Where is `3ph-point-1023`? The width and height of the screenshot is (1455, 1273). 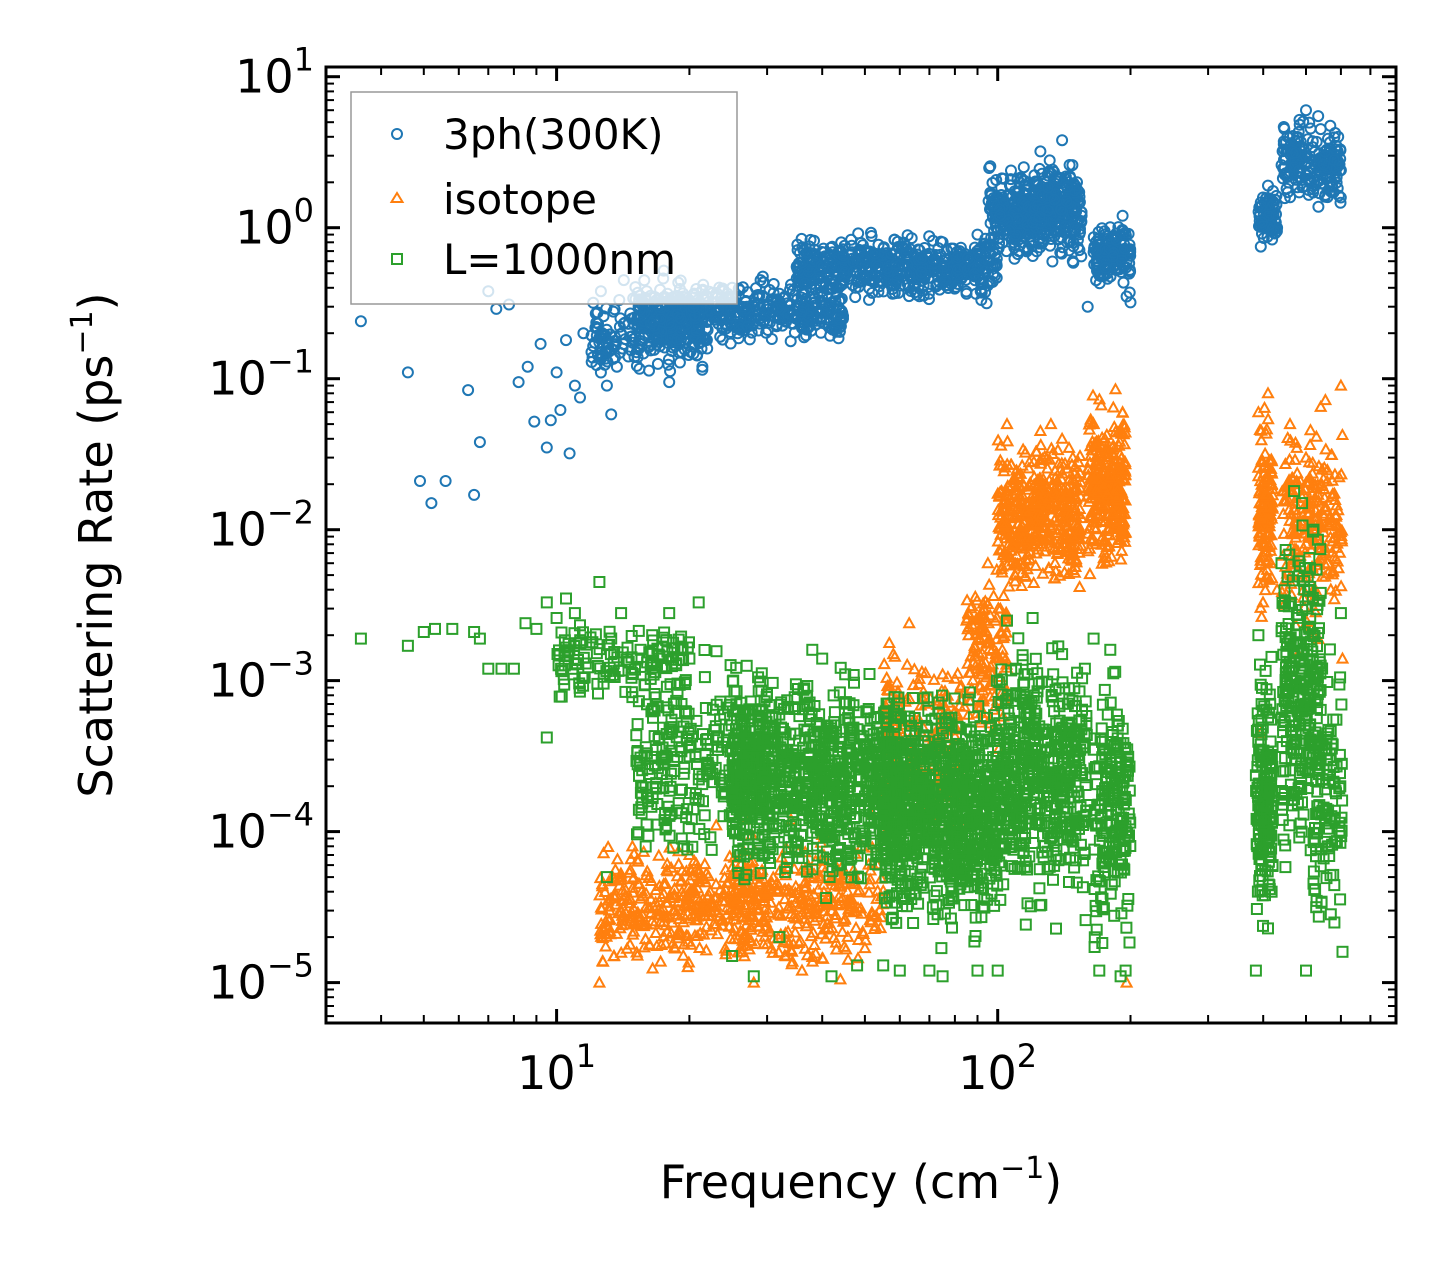
3ph-point-1023 is located at coordinates (940, 241).